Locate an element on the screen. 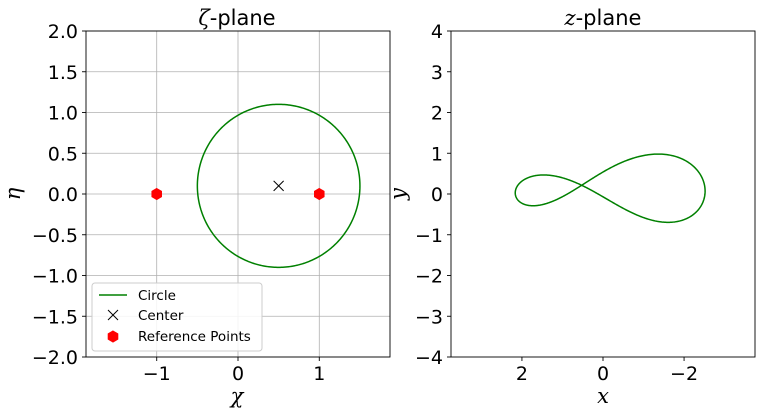 The height and width of the screenshot is (413, 766). zeta-x-tick-label: 0 is located at coordinates (238, 374).